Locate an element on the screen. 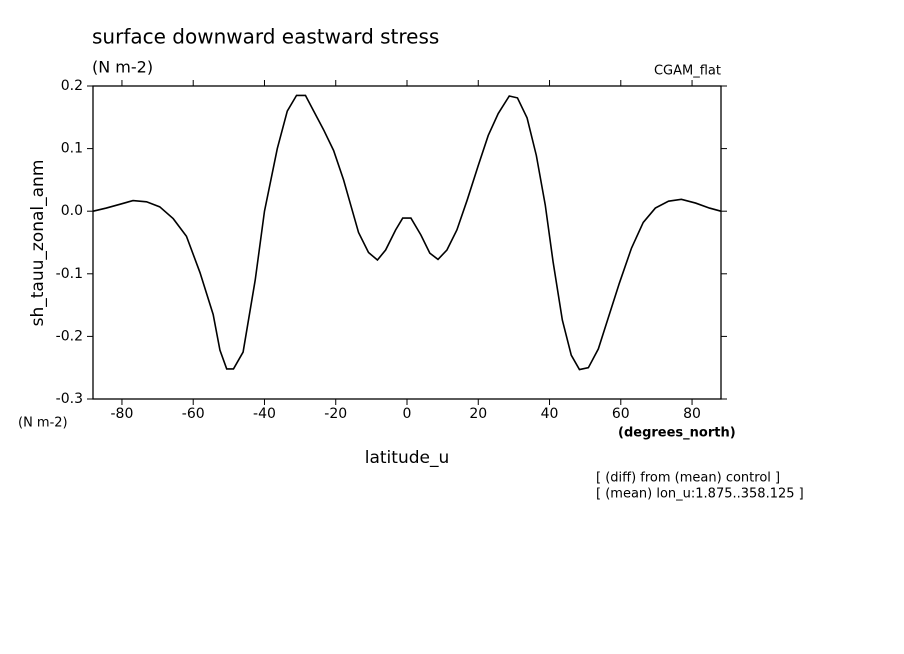 This screenshot has height=654, width=904. x-units: (degrees_north) is located at coordinates (677, 433).